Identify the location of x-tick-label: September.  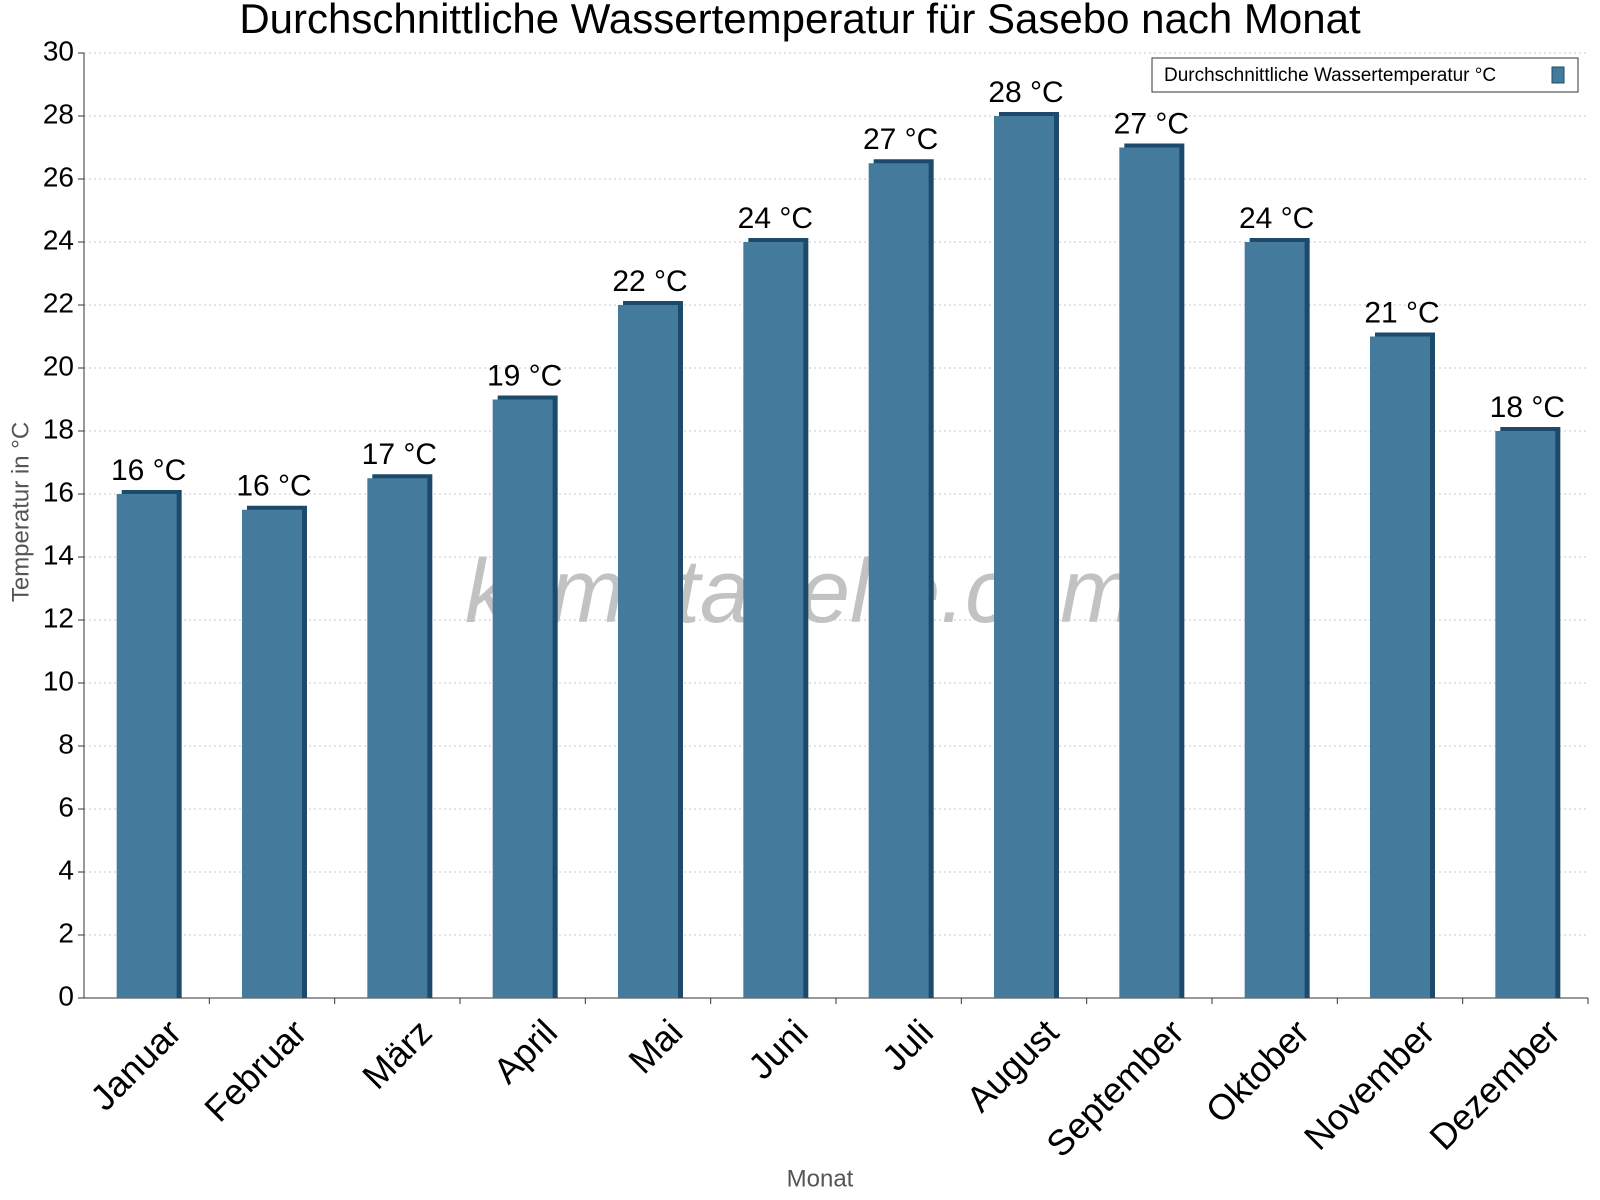
(1115, 1088).